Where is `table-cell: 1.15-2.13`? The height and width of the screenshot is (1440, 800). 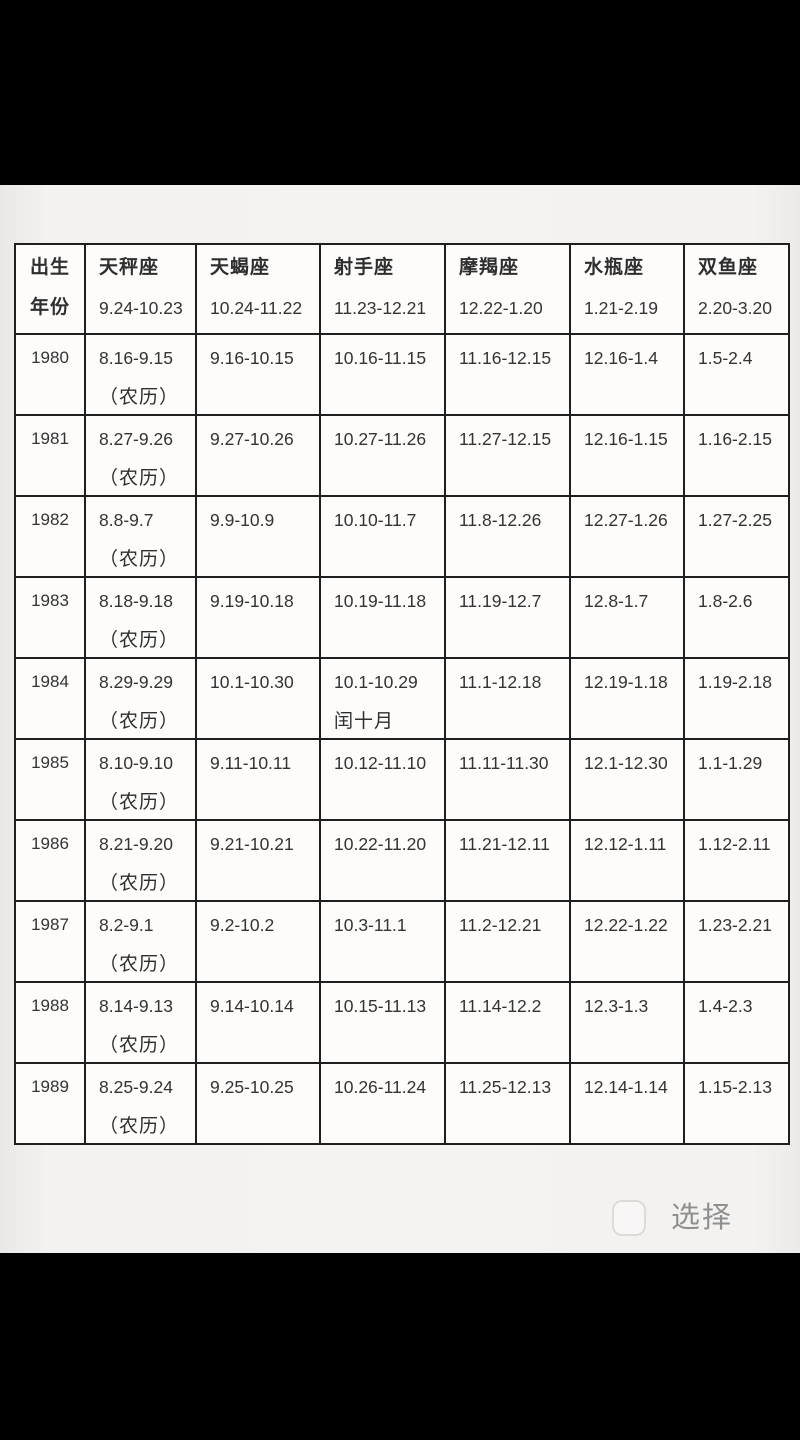
table-cell: 1.15-2.13 is located at coordinates (736, 1103).